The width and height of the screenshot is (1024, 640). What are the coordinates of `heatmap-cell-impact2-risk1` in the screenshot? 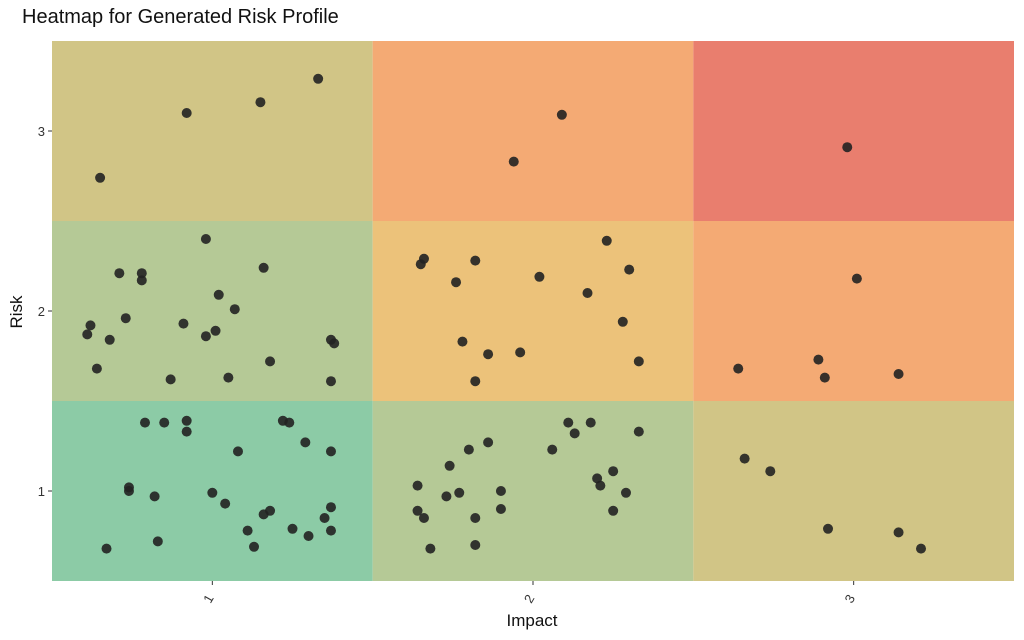 It's located at (533, 491).